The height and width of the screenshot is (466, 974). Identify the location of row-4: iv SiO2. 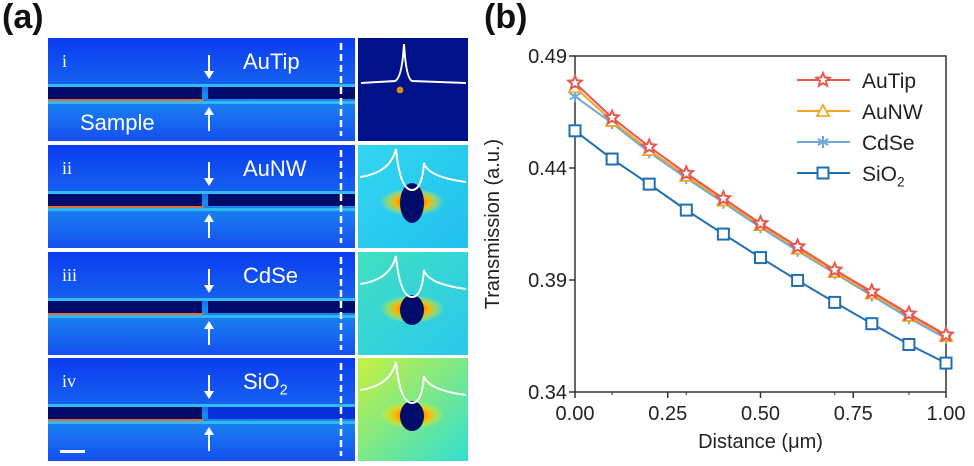
(258, 409).